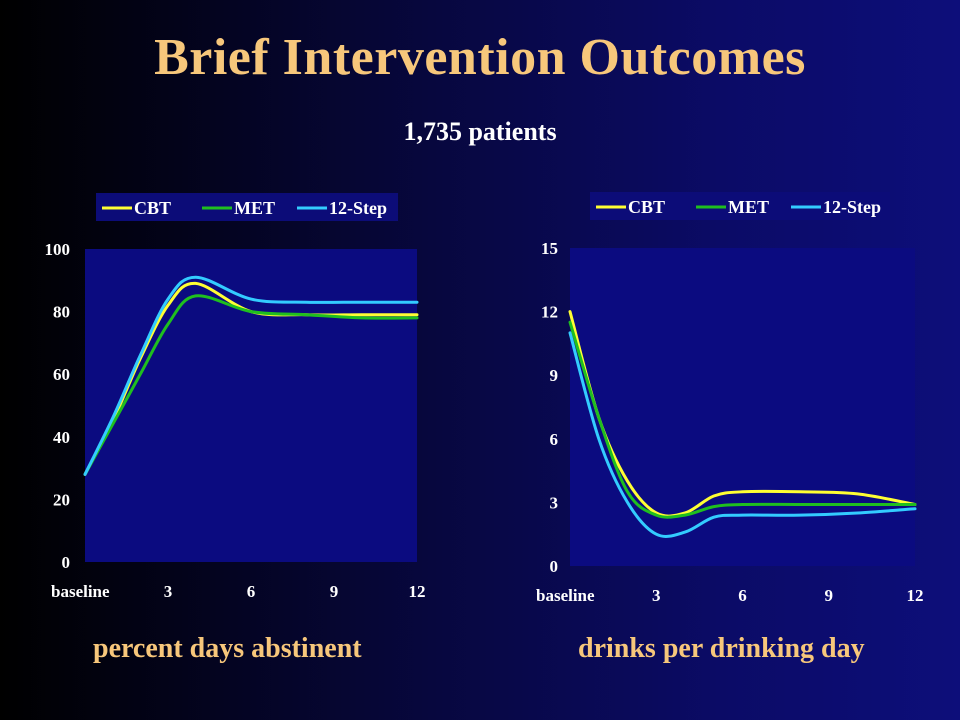 This screenshot has height=720, width=960. I want to click on y-tick-label: 15, so click(549, 248).